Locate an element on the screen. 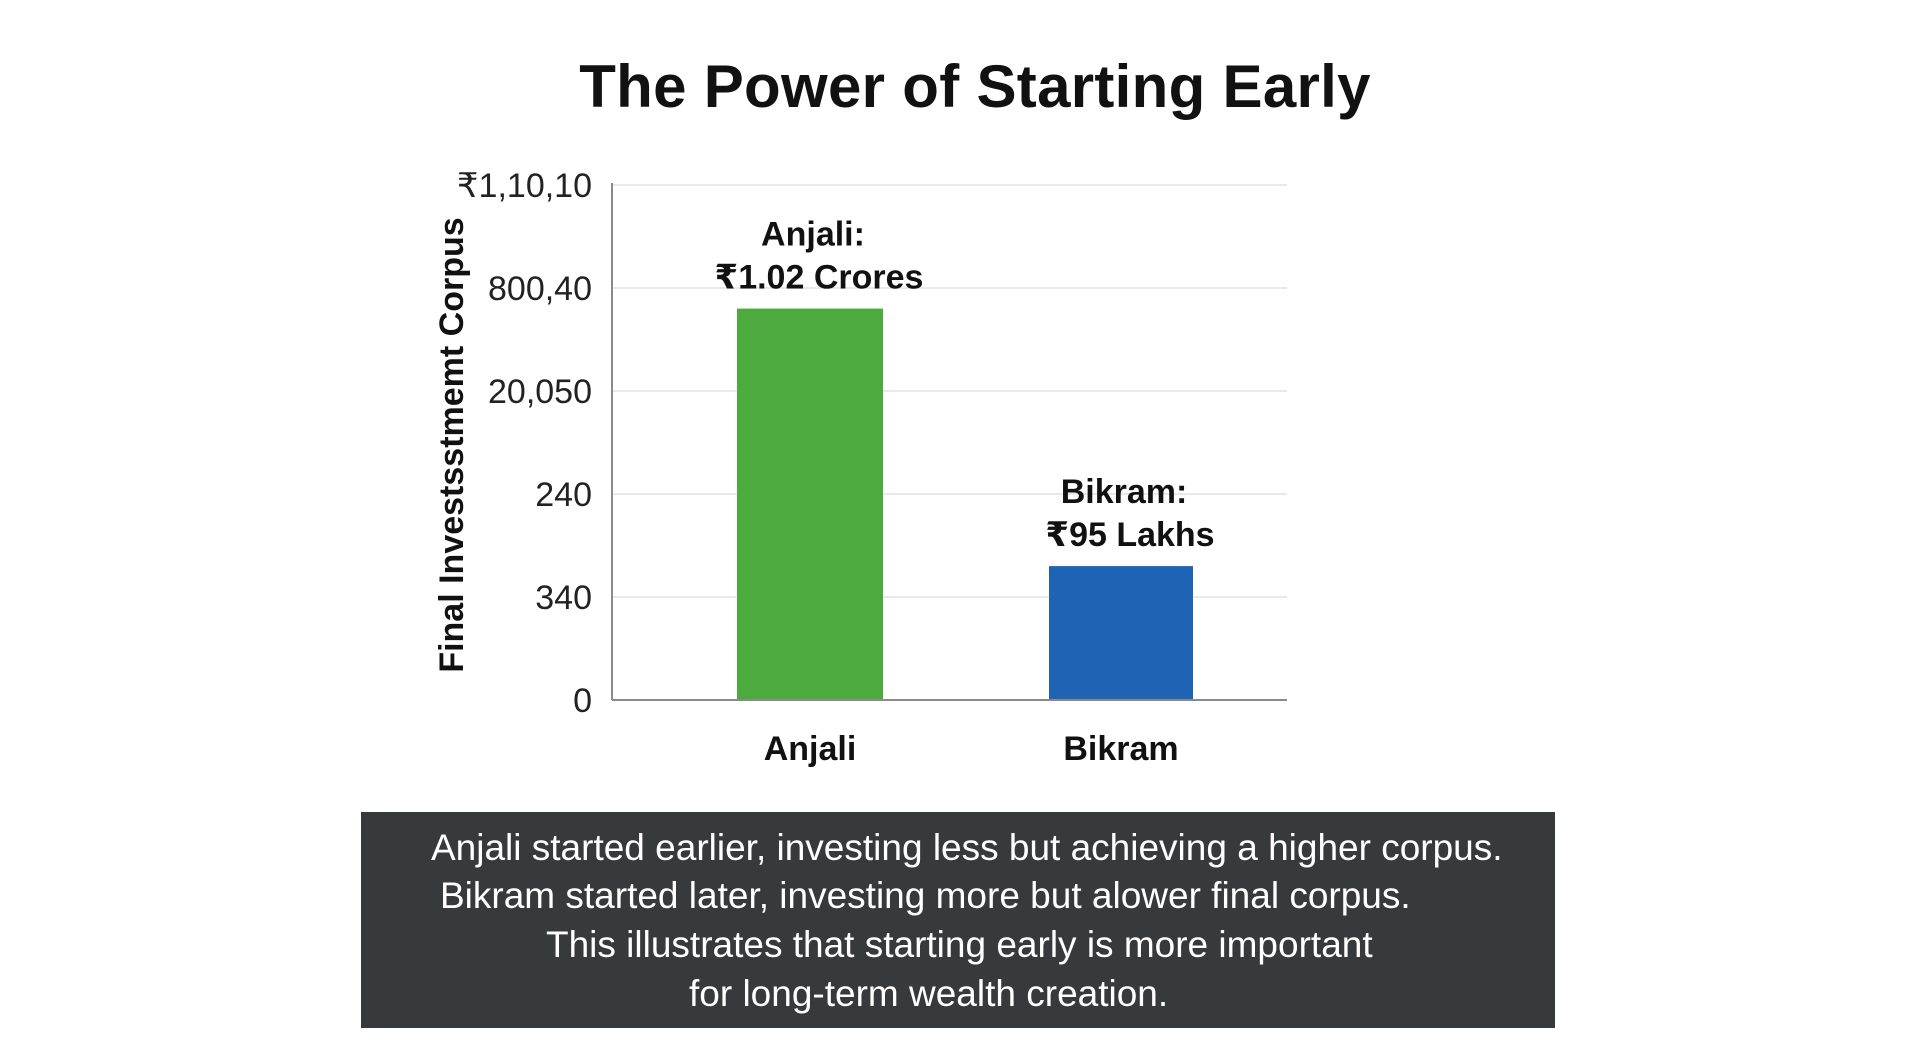  x-tick-label-bikram: Bikram is located at coordinates (1120, 749).